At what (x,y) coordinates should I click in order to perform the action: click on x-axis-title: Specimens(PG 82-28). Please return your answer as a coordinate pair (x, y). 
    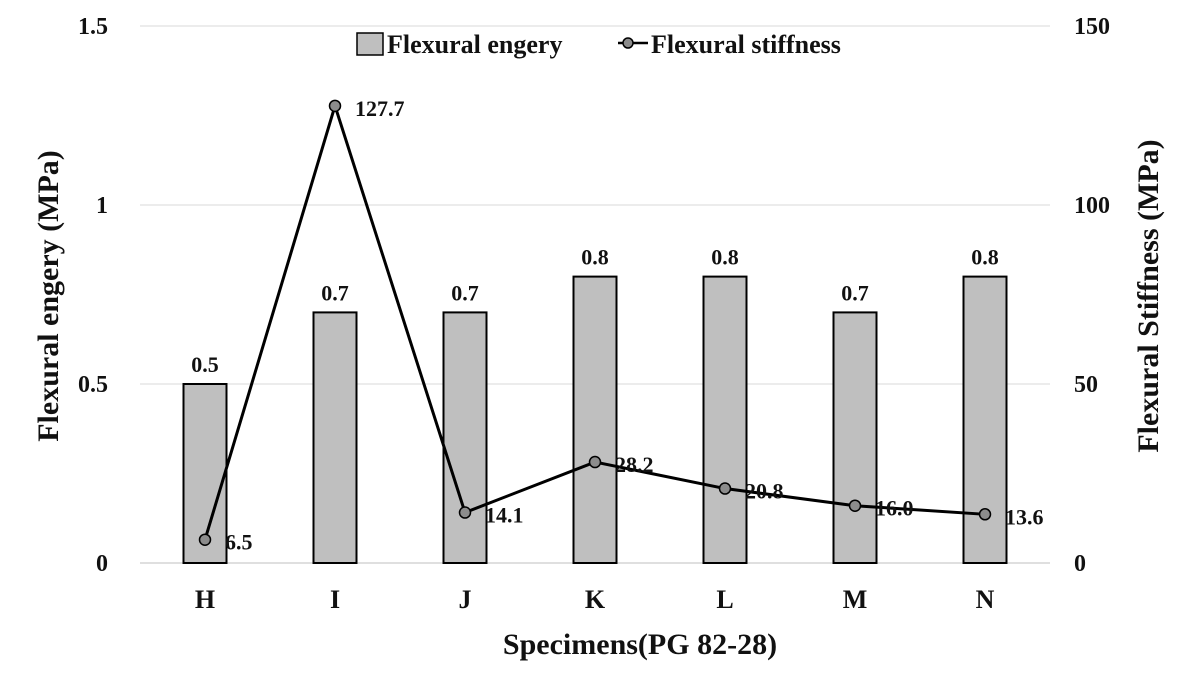
    Looking at the image, I should click on (640, 644).